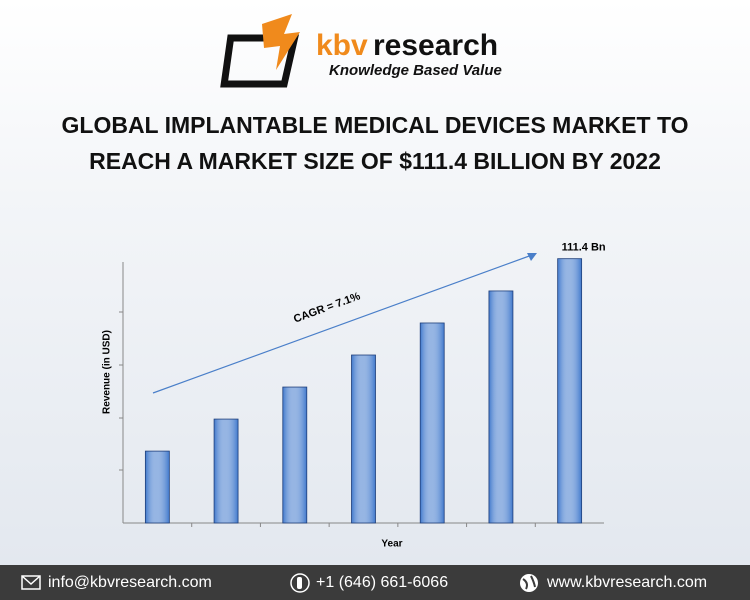  Describe the element at coordinates (382, 582) in the screenshot. I see `phone: +1 (646) 661-6066` at that location.